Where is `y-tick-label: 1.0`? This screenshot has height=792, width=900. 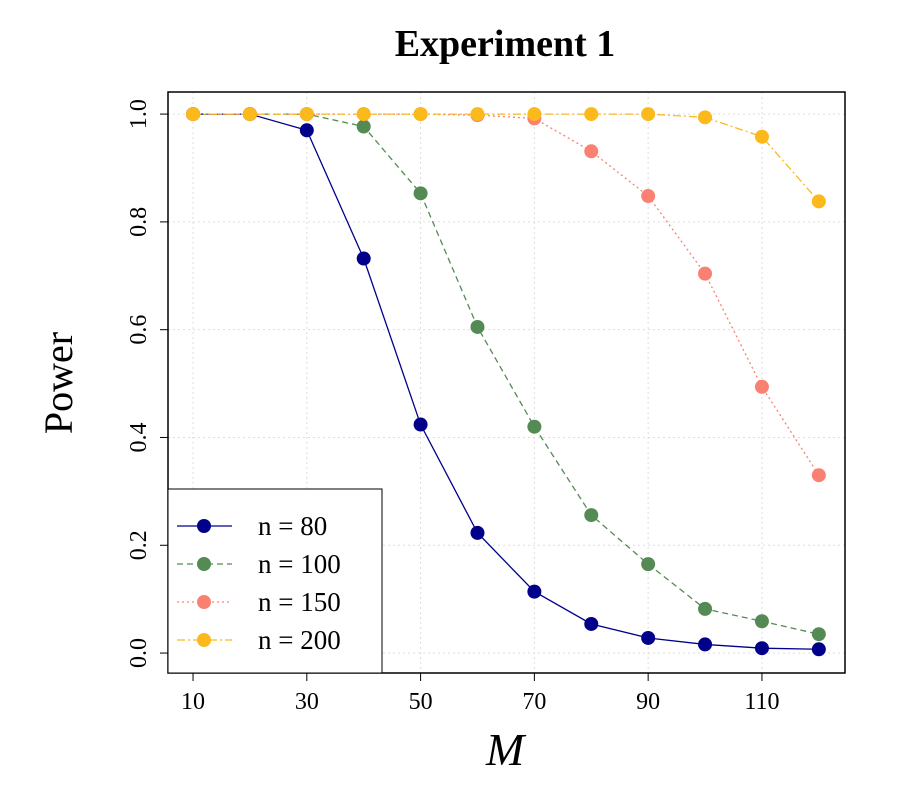
y-tick-label: 1.0 is located at coordinates (139, 114).